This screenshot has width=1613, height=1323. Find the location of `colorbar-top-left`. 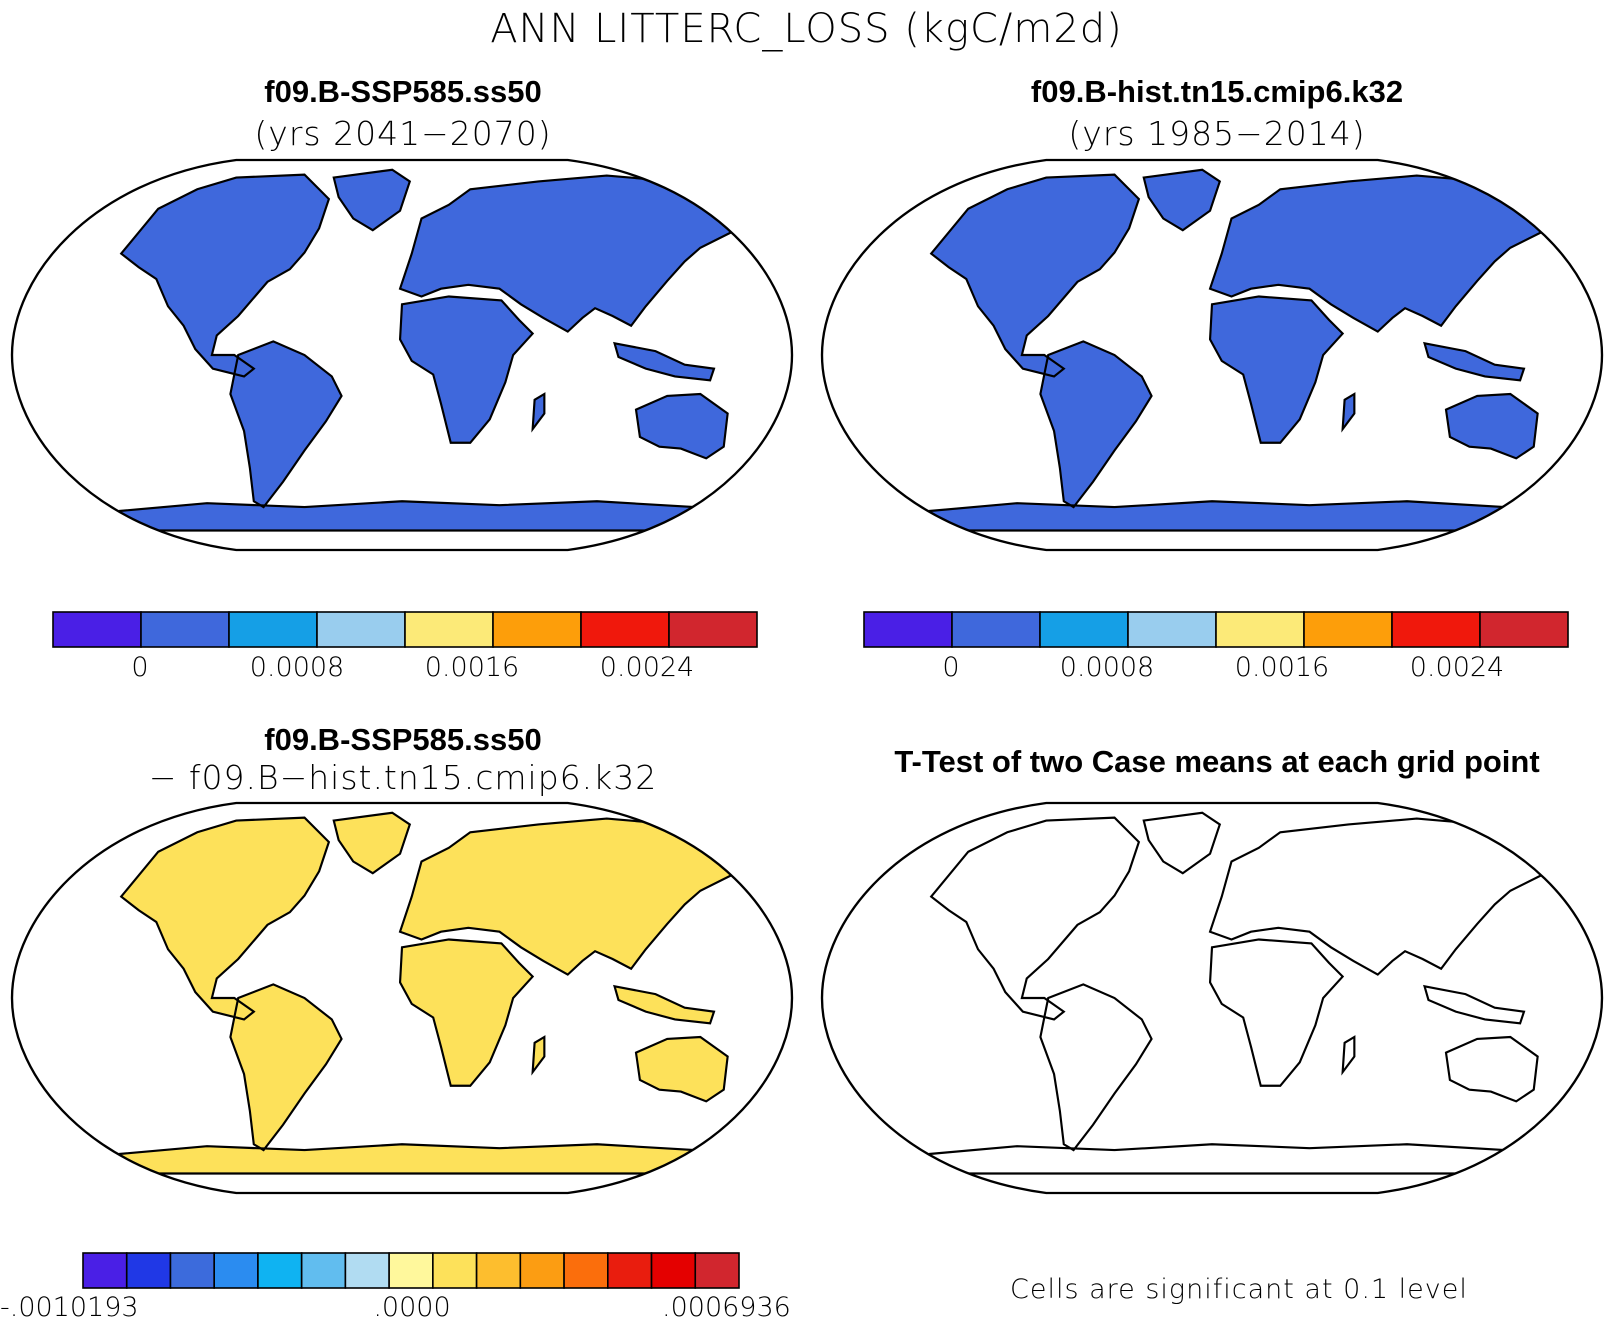

colorbar-top-left is located at coordinates (405, 629).